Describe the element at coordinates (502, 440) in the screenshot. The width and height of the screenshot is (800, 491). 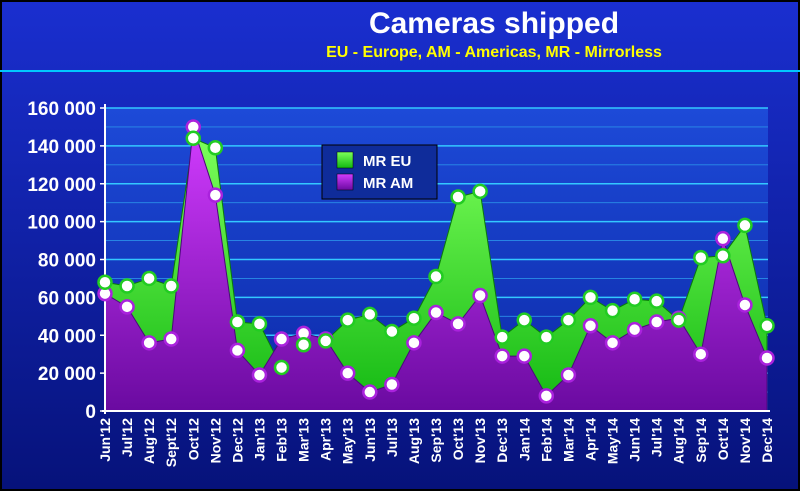
I see `x-tick-label: Dec'13` at that location.